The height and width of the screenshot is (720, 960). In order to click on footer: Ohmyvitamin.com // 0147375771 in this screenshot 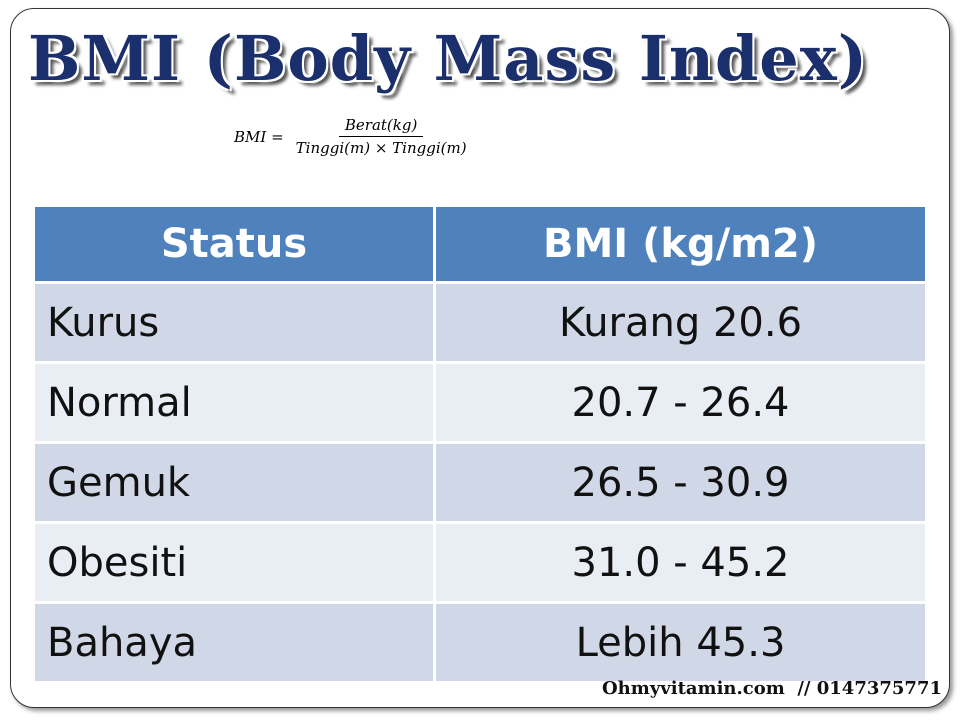, I will do `click(772, 688)`.